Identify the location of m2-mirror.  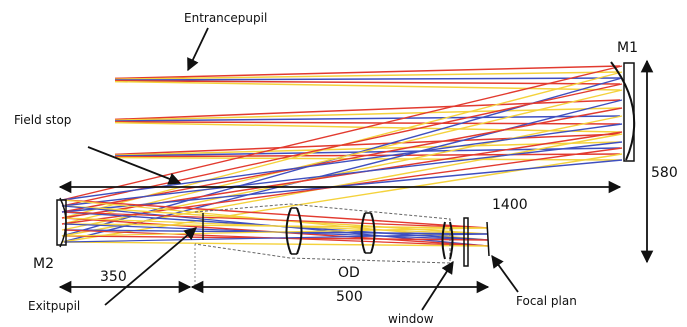
(61, 222).